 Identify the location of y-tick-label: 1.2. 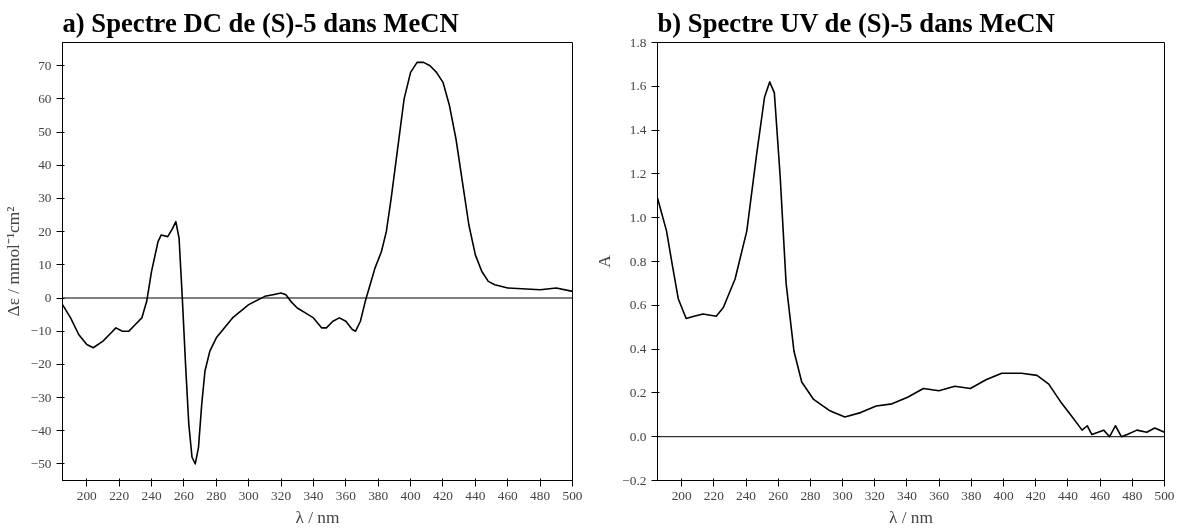
(638, 173).